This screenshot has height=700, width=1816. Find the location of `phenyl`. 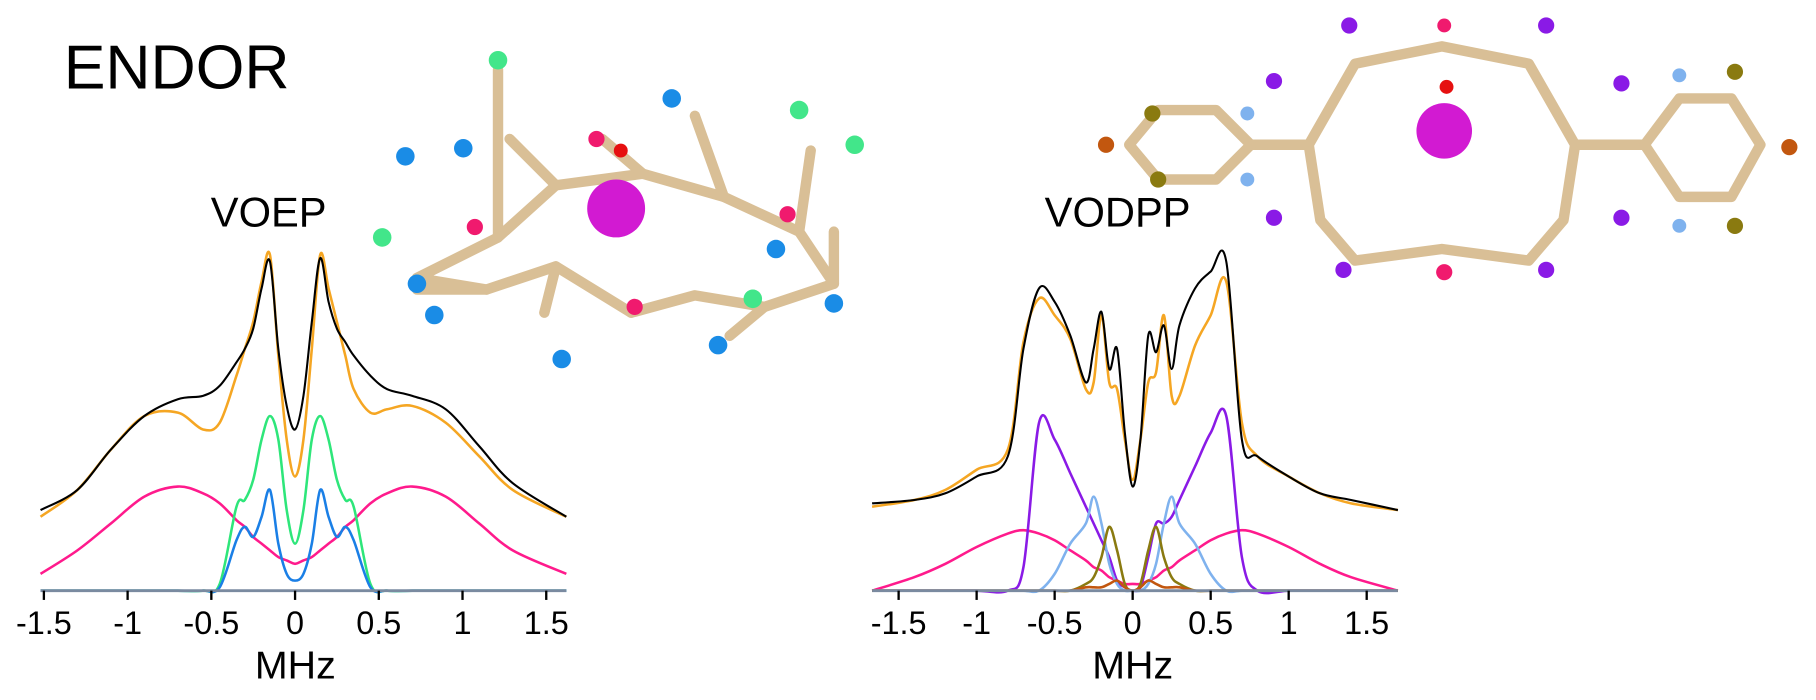

phenyl is located at coordinates (1444, 148).